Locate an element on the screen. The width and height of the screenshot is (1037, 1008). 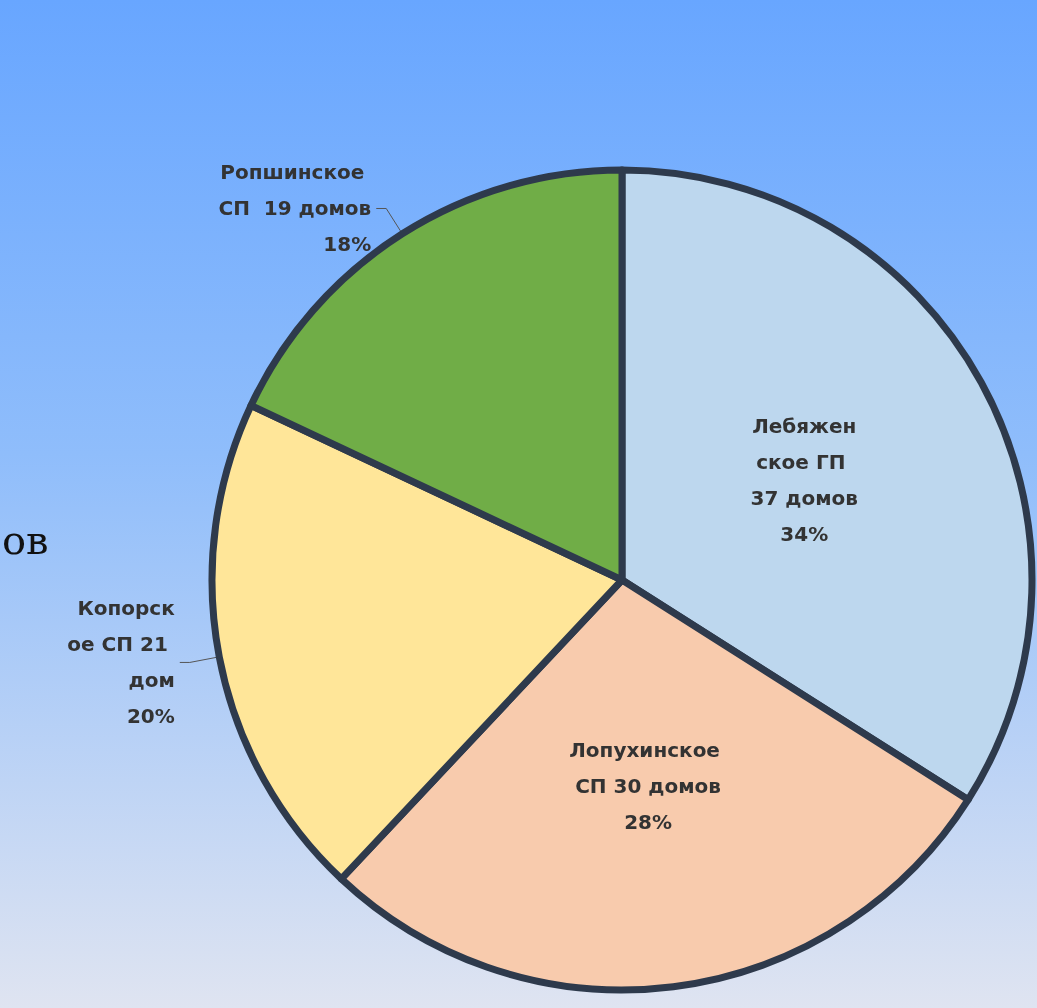
data-label: 34% is located at coordinates (804, 533).